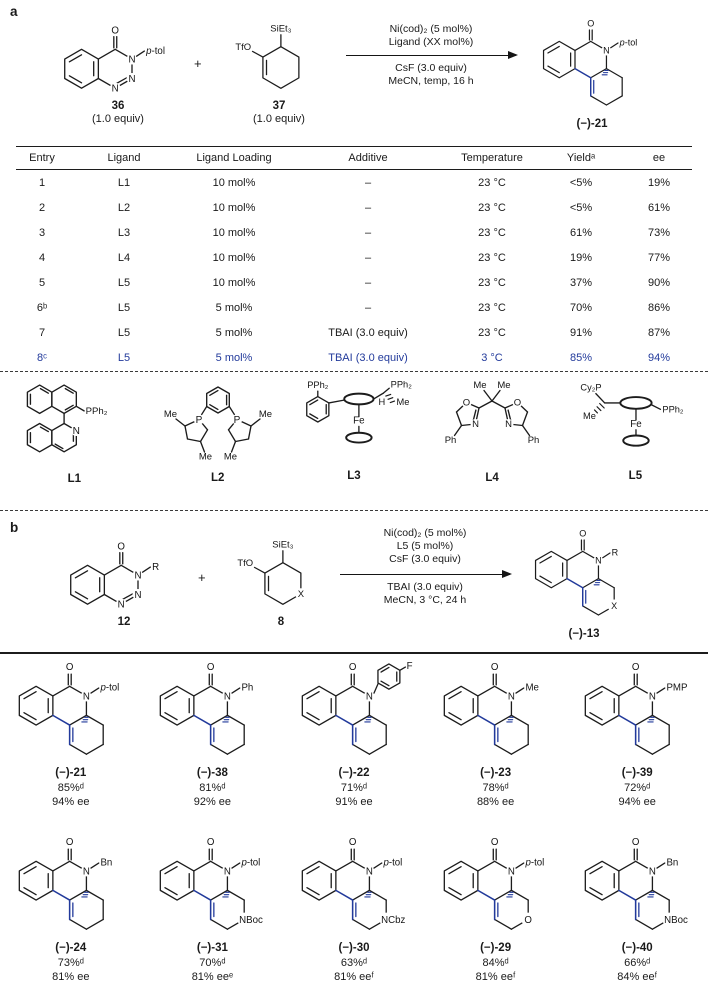  I want to click on cell-additive: TBAI (3.0 equiv), so click(368, 332).